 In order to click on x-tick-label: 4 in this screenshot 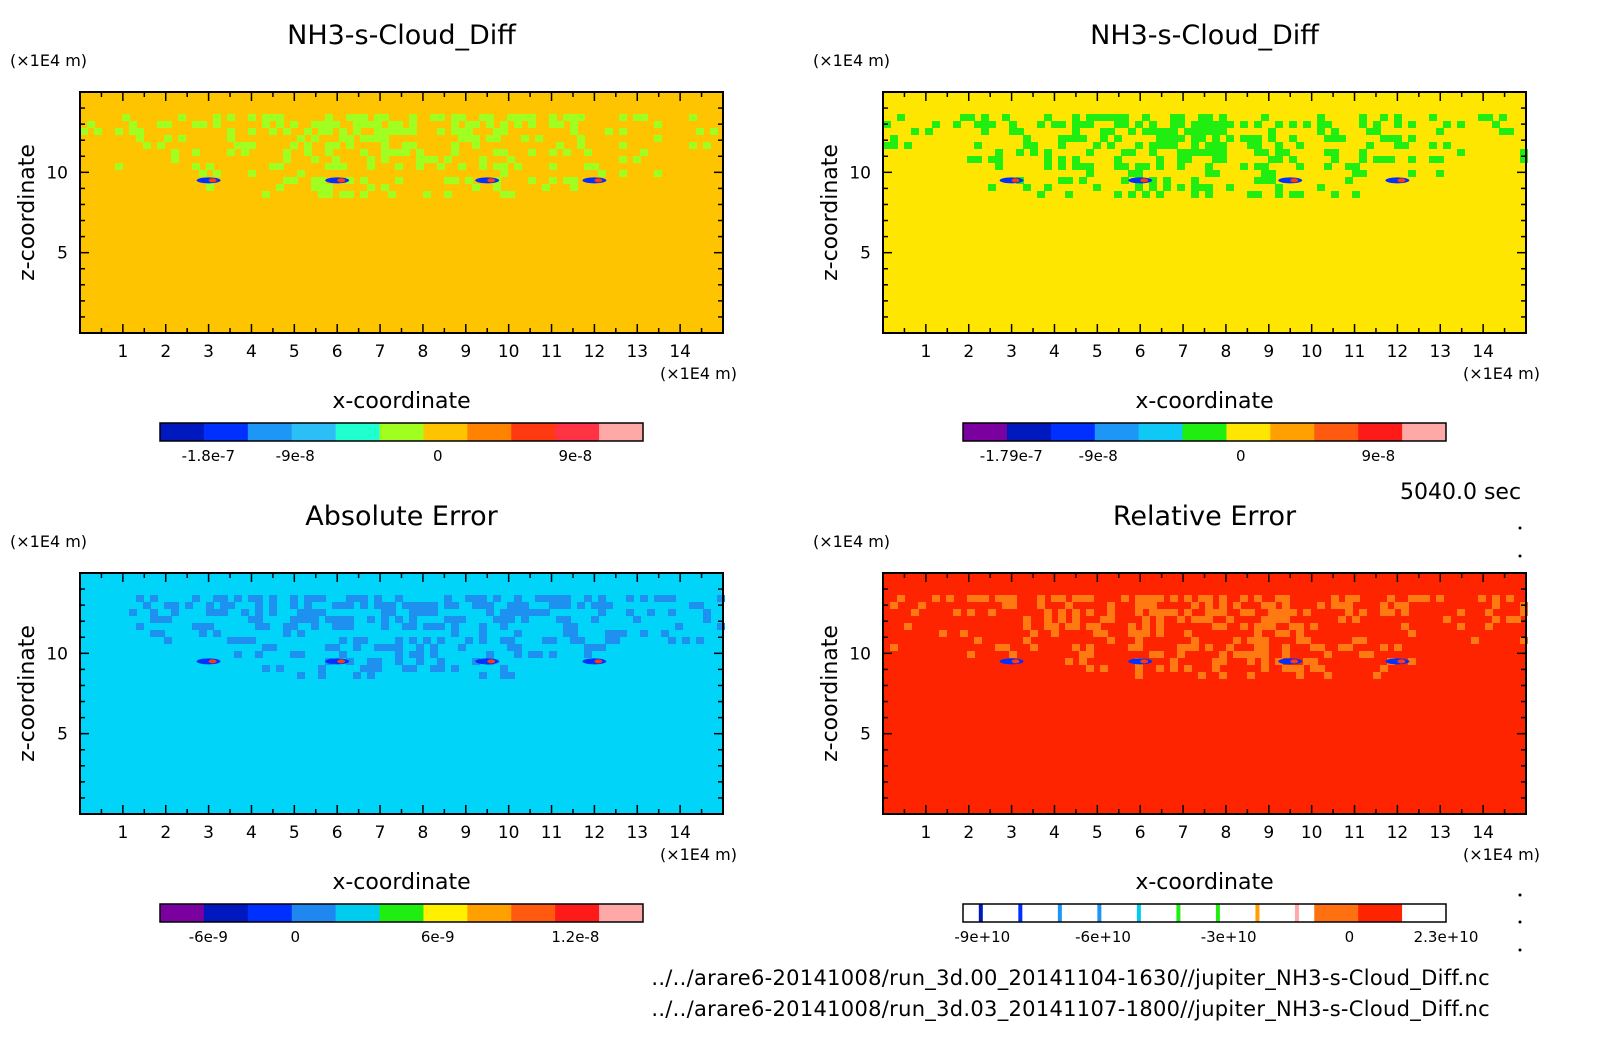, I will do `click(251, 352)`.